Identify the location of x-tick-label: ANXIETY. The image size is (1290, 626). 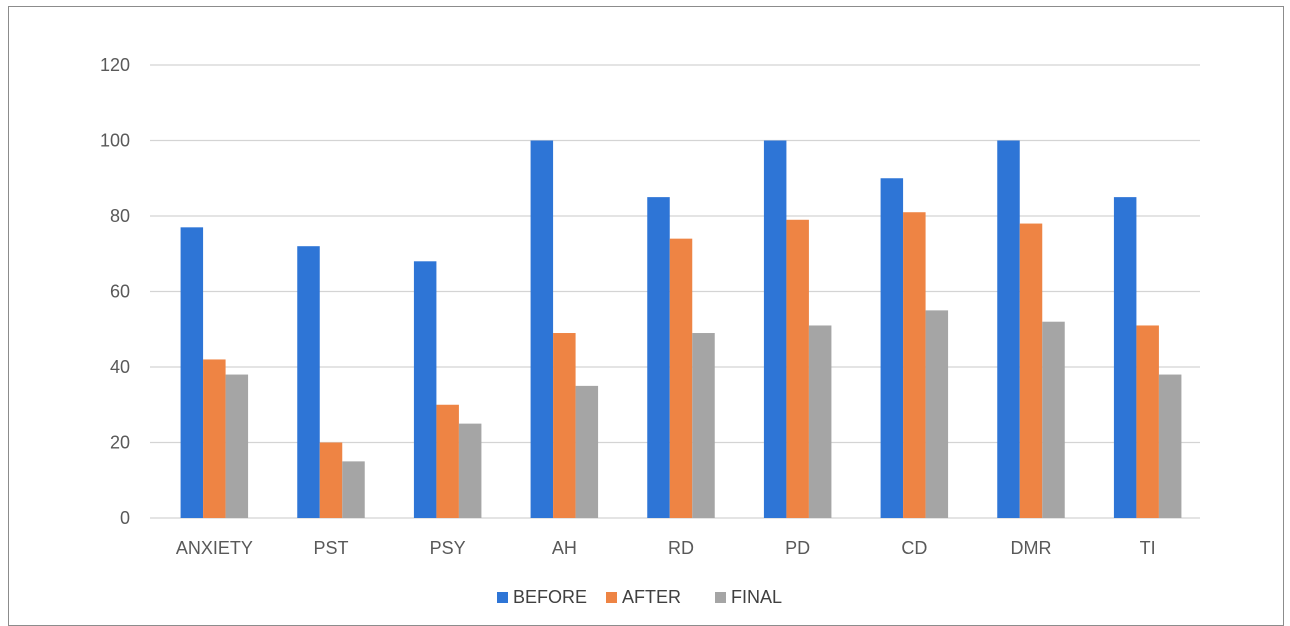
(214, 548).